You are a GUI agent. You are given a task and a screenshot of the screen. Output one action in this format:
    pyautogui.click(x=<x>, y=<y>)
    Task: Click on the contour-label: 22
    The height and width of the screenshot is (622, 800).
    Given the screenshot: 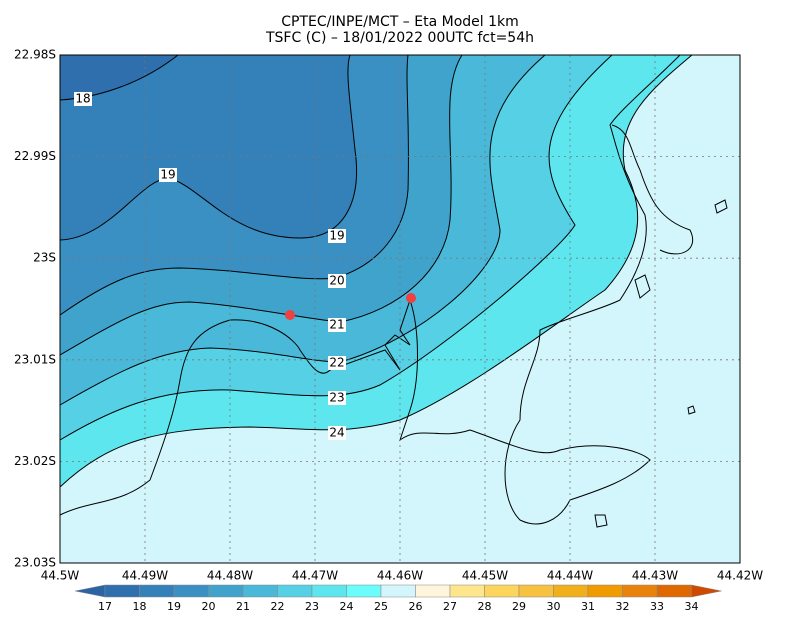 What is the action you would take?
    pyautogui.click(x=336, y=363)
    